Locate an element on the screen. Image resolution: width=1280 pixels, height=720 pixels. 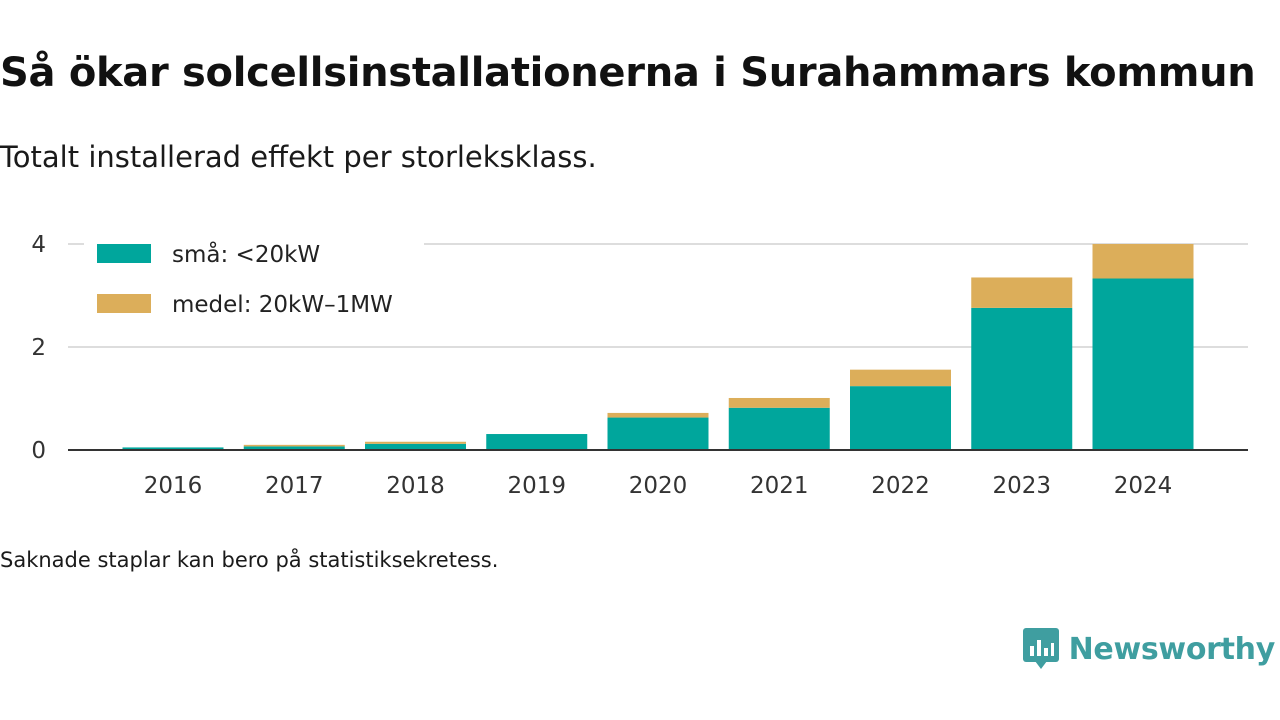
bar-segment-medium-2024 is located at coordinates (1143, 261).